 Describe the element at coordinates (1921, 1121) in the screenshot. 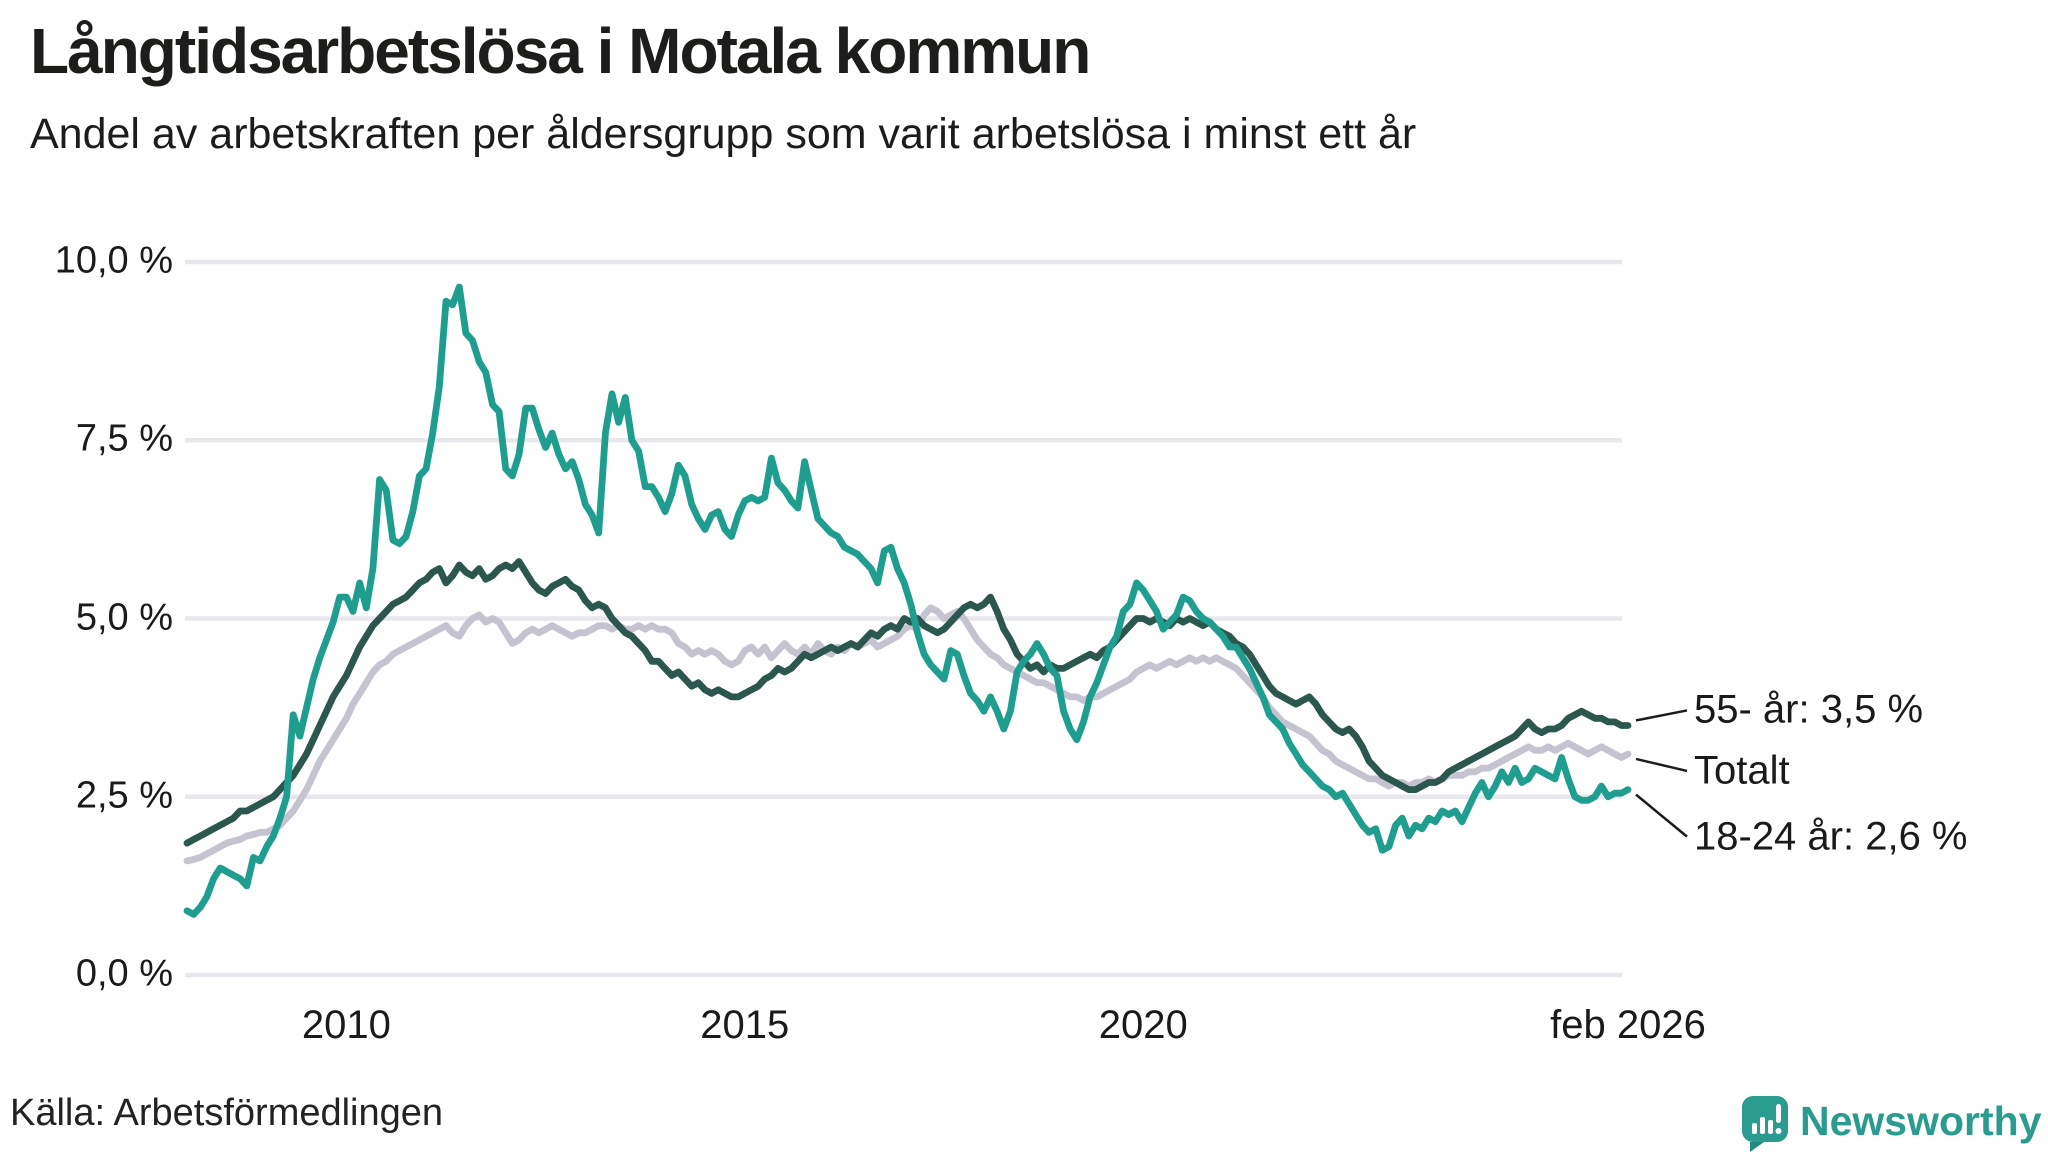

I see `newsworthy-wordmark: Newsworthy` at that location.